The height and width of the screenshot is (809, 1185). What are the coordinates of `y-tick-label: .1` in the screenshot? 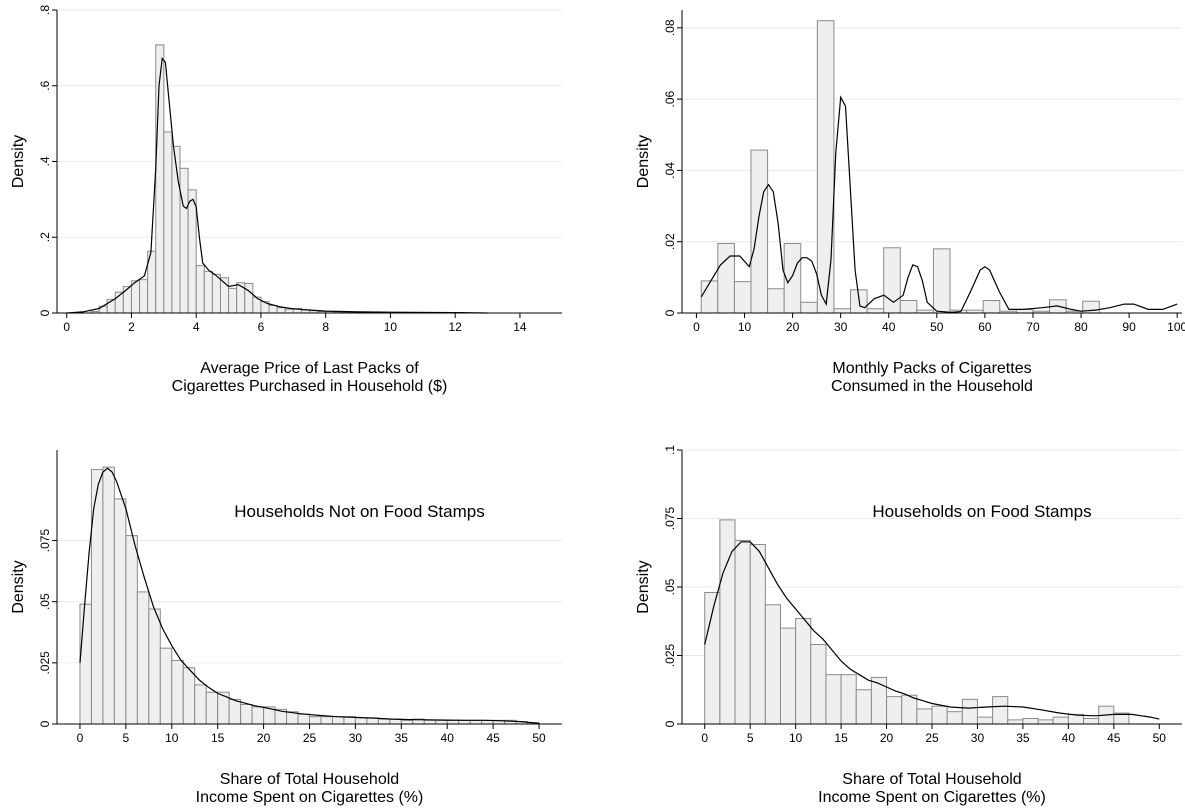 It's located at (670, 450).